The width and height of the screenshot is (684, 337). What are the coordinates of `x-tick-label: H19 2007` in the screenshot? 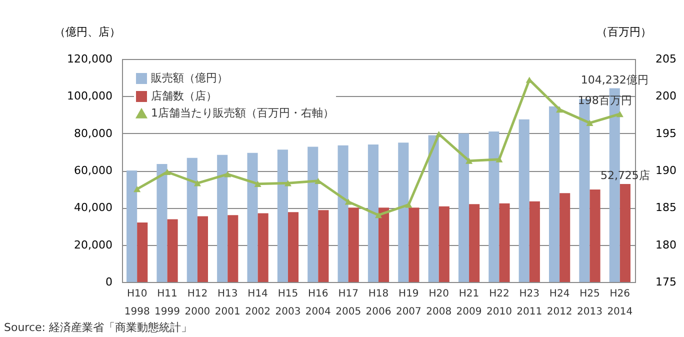 It's located at (409, 303).